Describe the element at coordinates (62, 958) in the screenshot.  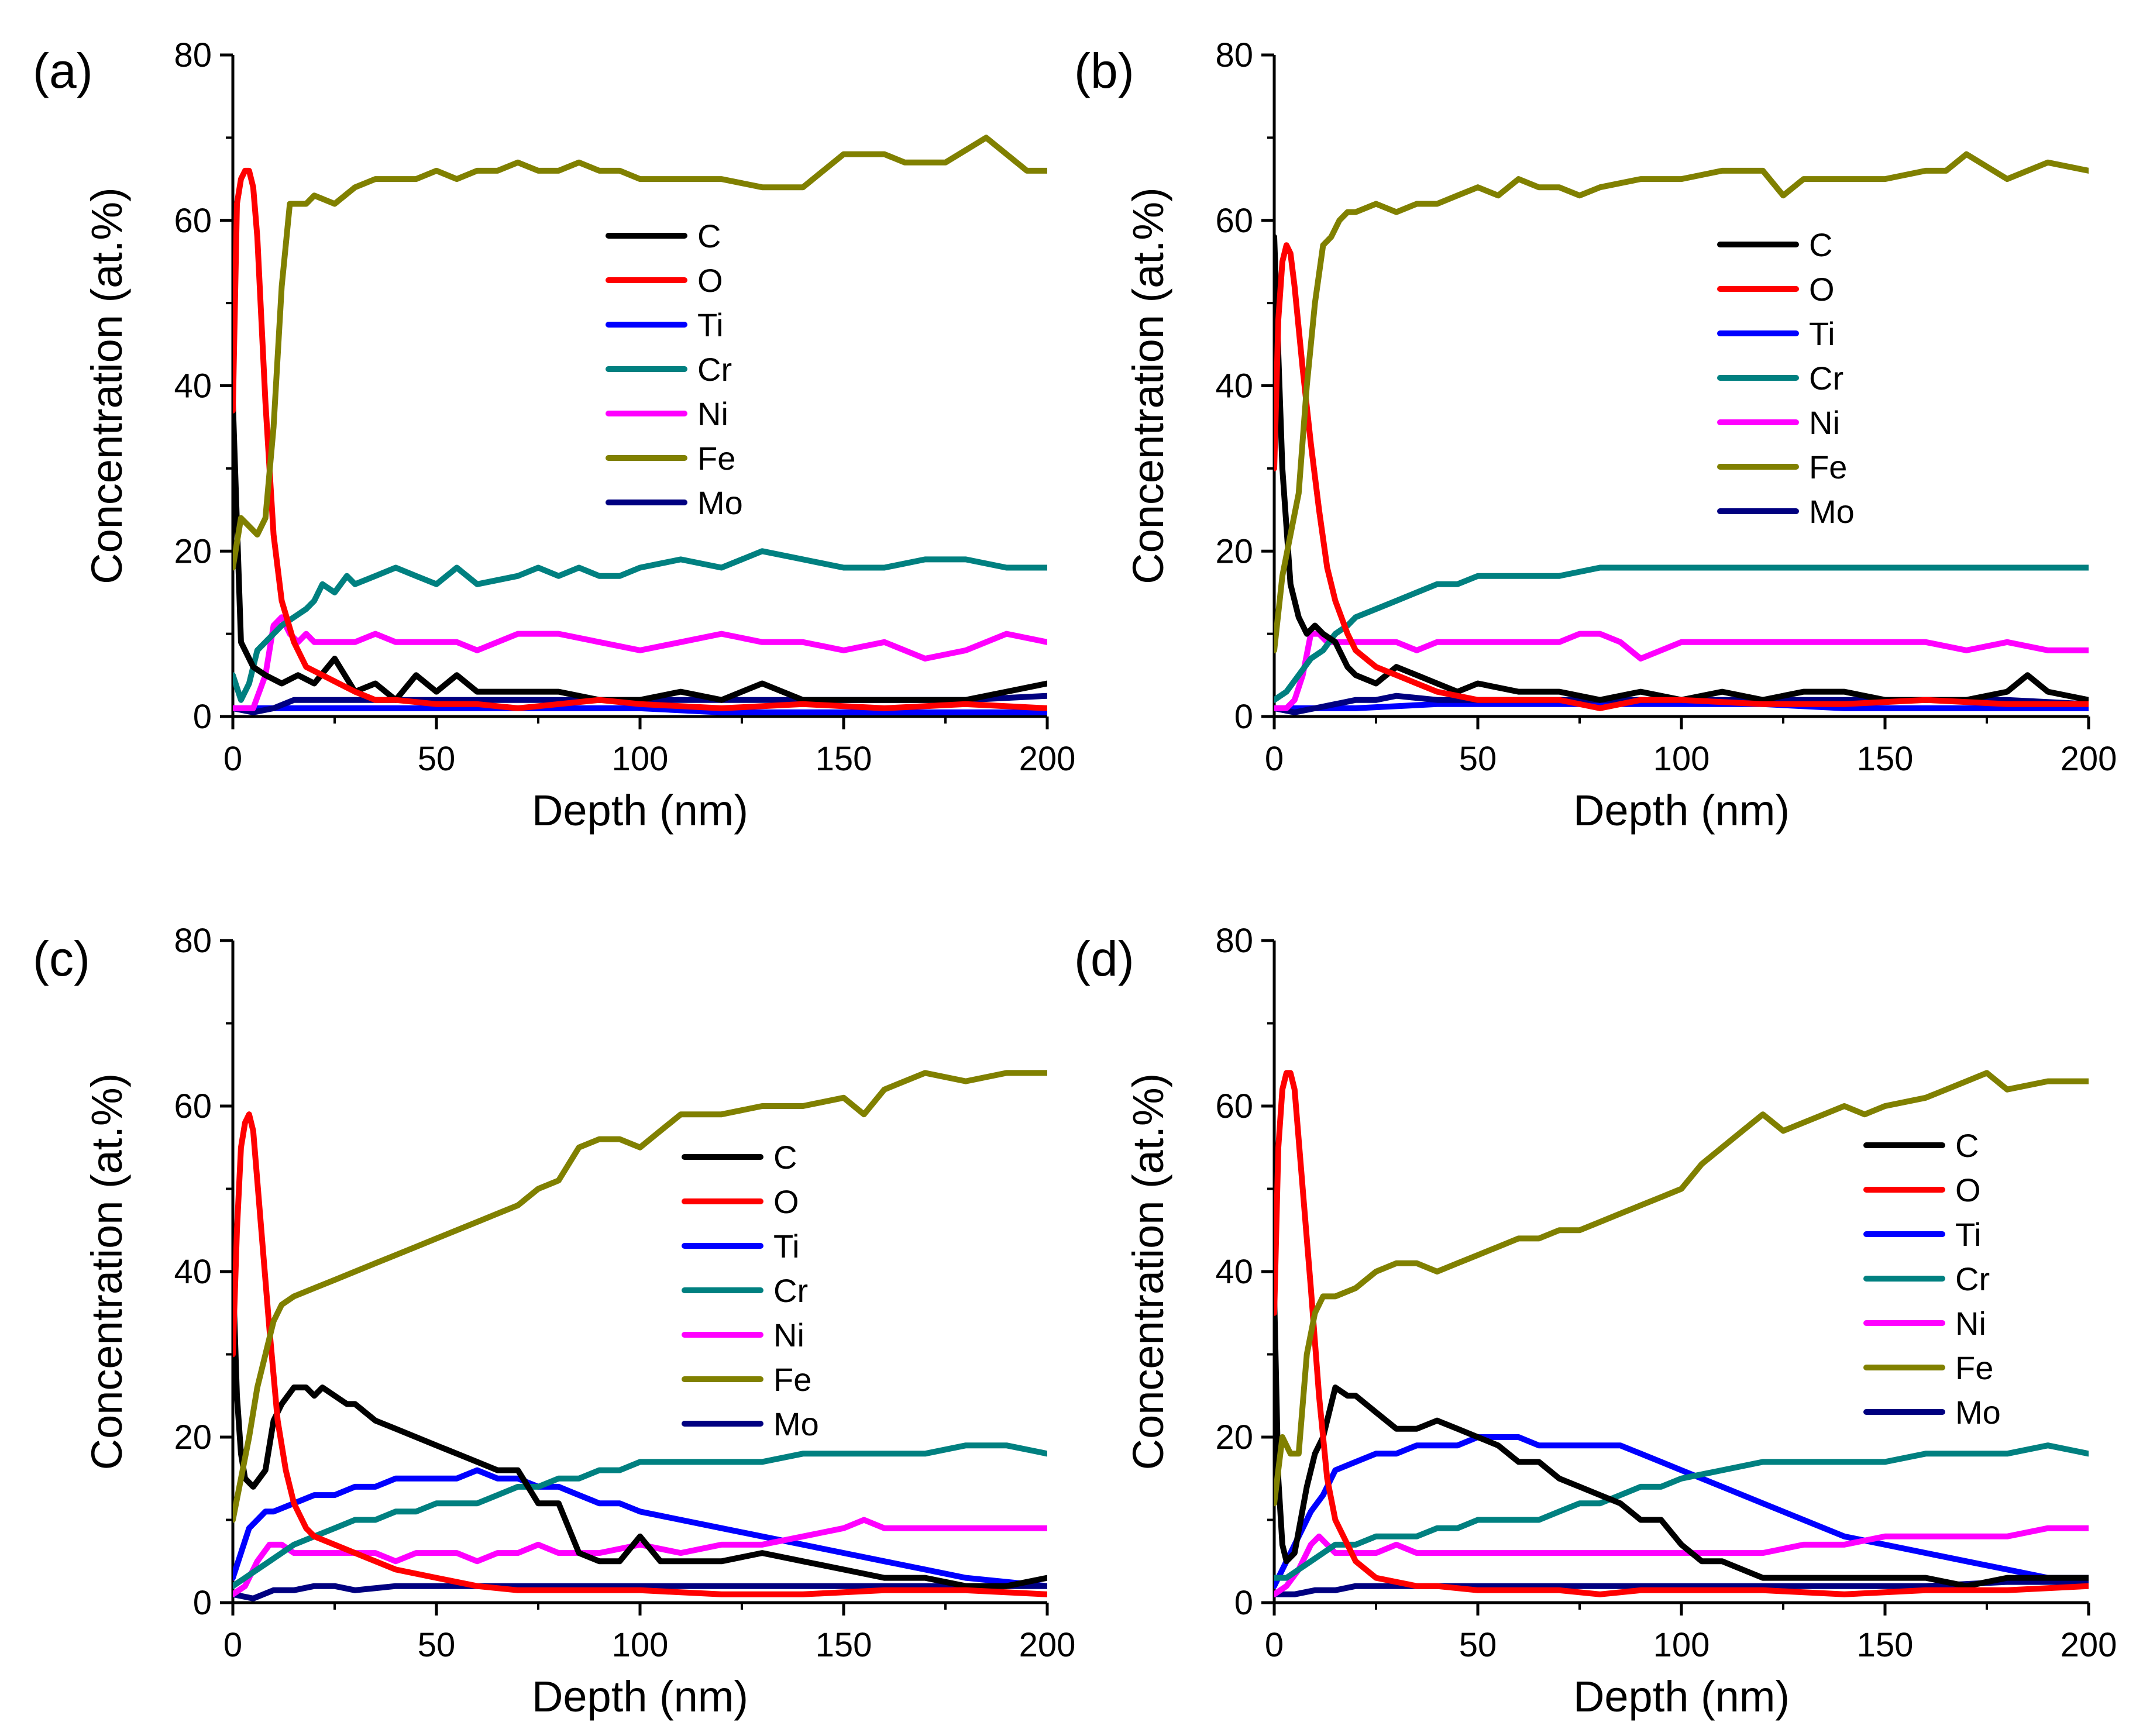
I see `panel-label: (c)` at that location.